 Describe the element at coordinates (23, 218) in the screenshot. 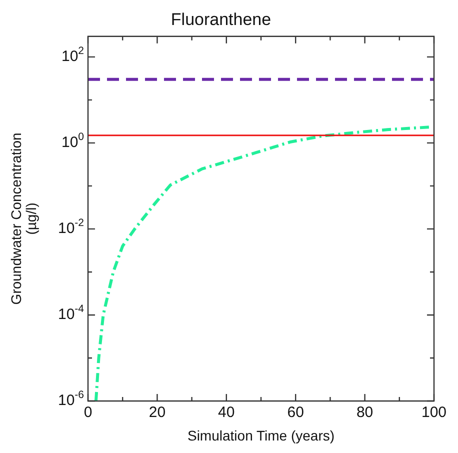

I see `y-axis-title: Groundwater Concentration (µg/l)` at that location.